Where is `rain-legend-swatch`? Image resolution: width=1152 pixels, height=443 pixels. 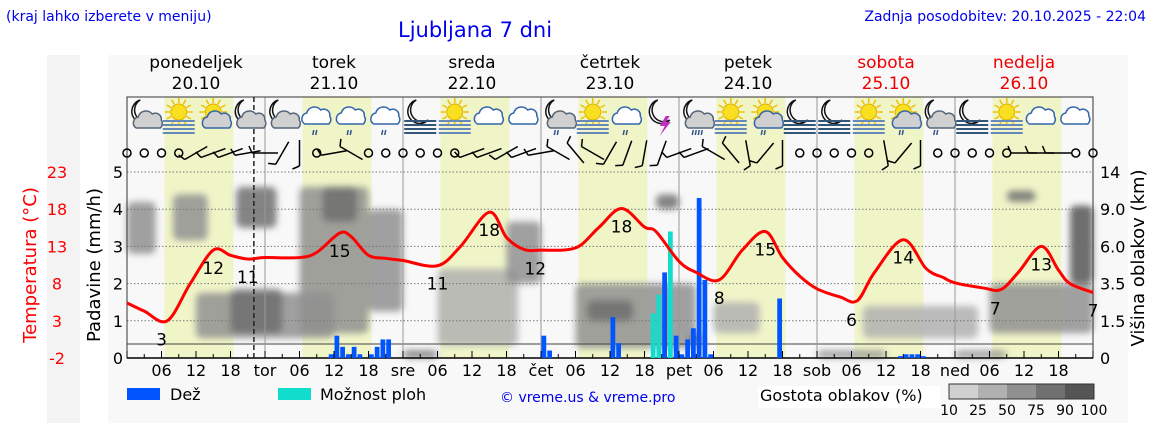
rain-legend-swatch is located at coordinates (143, 394).